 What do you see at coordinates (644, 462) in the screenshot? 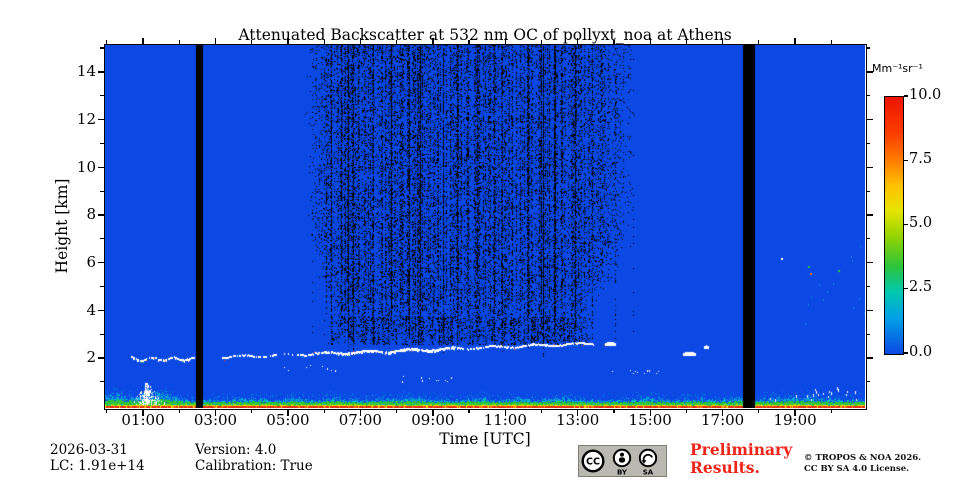
I see `cc-sa-arrow-head` at bounding box center [644, 462].